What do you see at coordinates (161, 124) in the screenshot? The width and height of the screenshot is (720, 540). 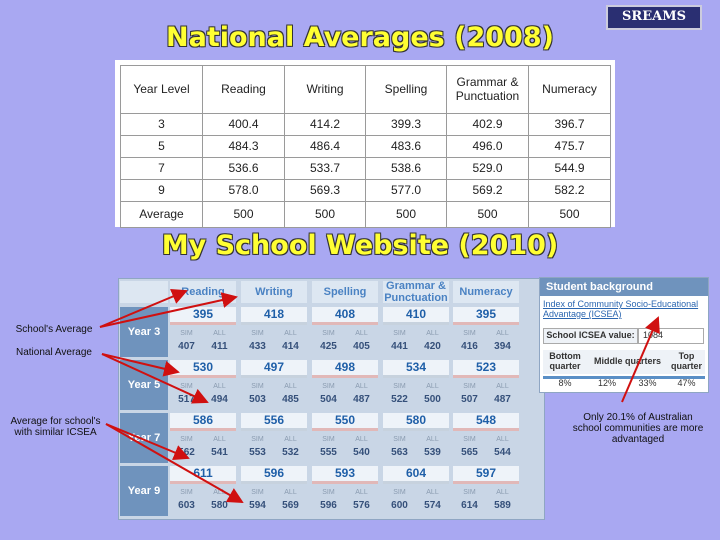 I see `table-cell: 3` at bounding box center [161, 124].